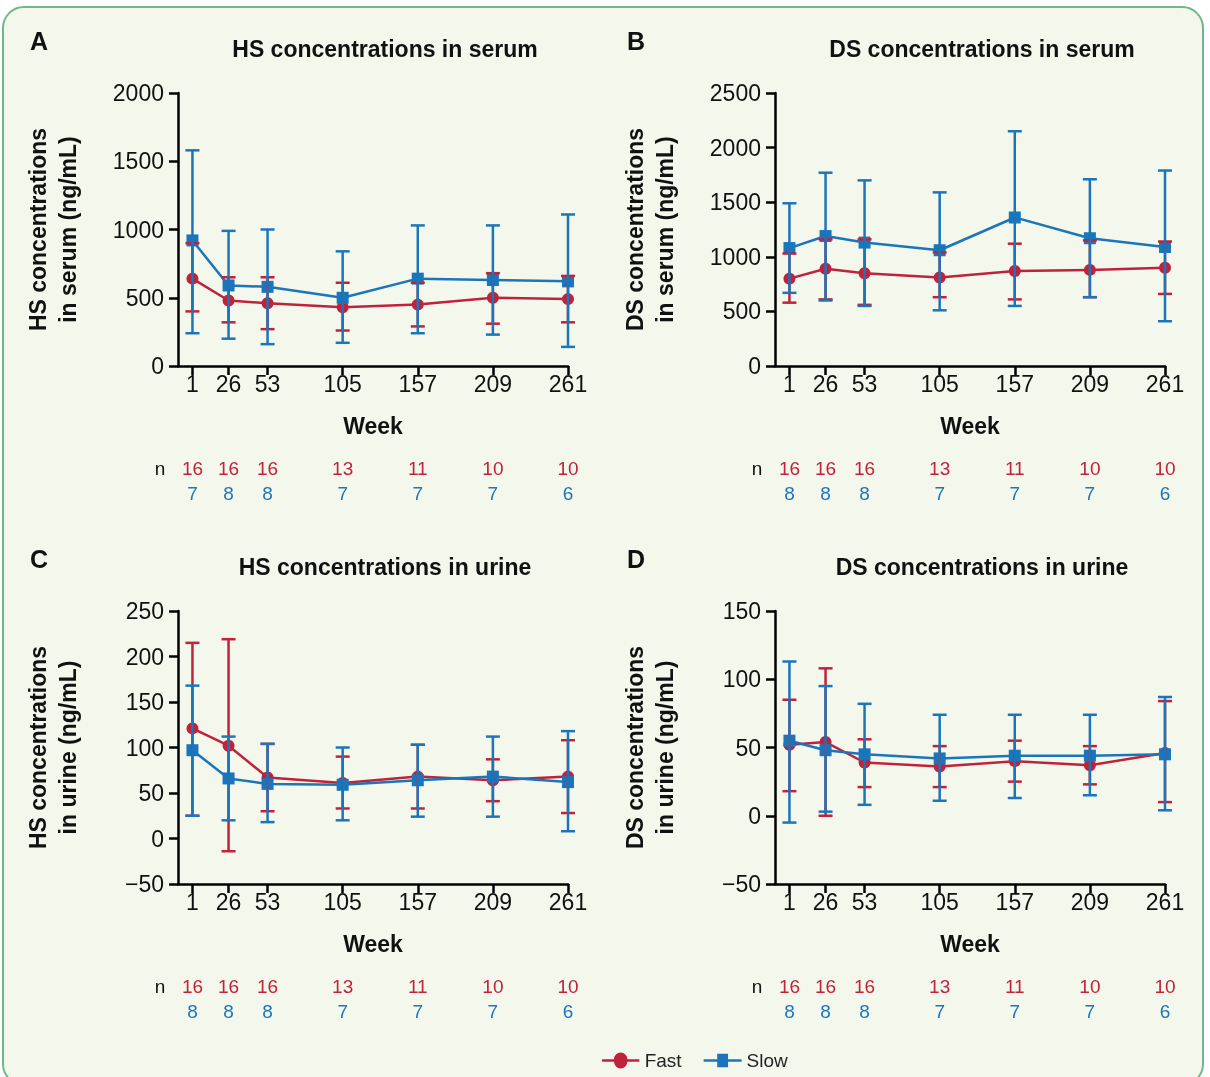 The image size is (1210, 1077). Describe the element at coordinates (982, 48) in the screenshot. I see `chart-title: DS concentrations in serum` at that location.